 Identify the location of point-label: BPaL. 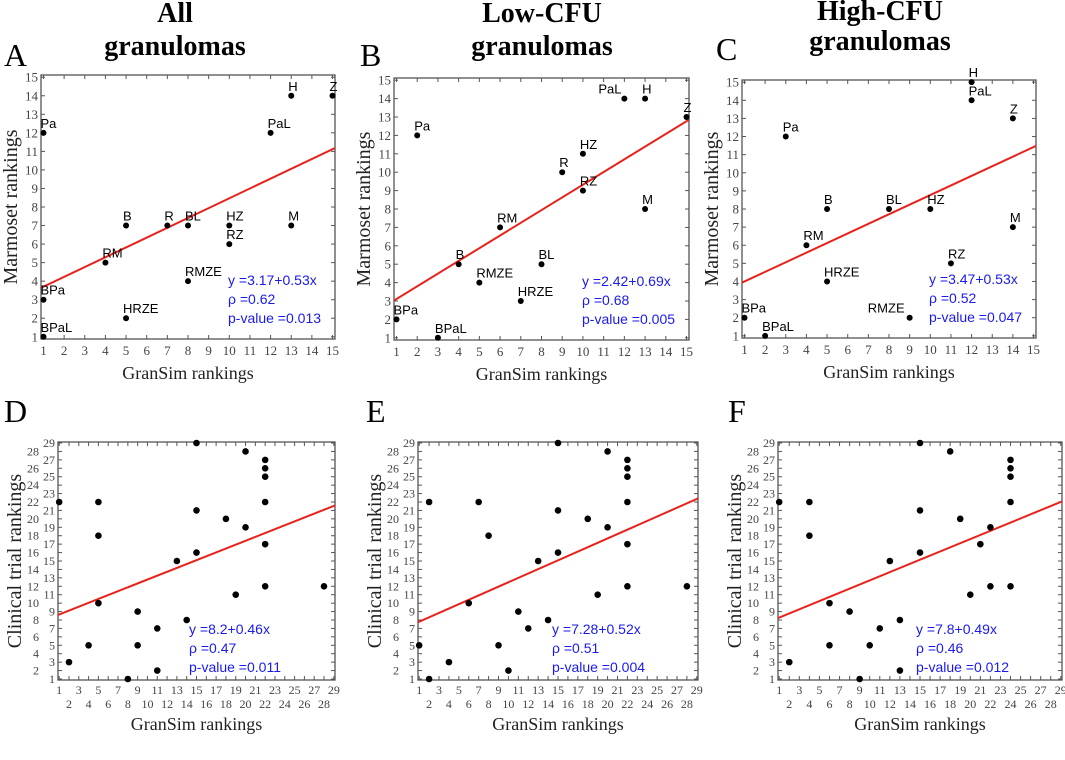
(56, 327).